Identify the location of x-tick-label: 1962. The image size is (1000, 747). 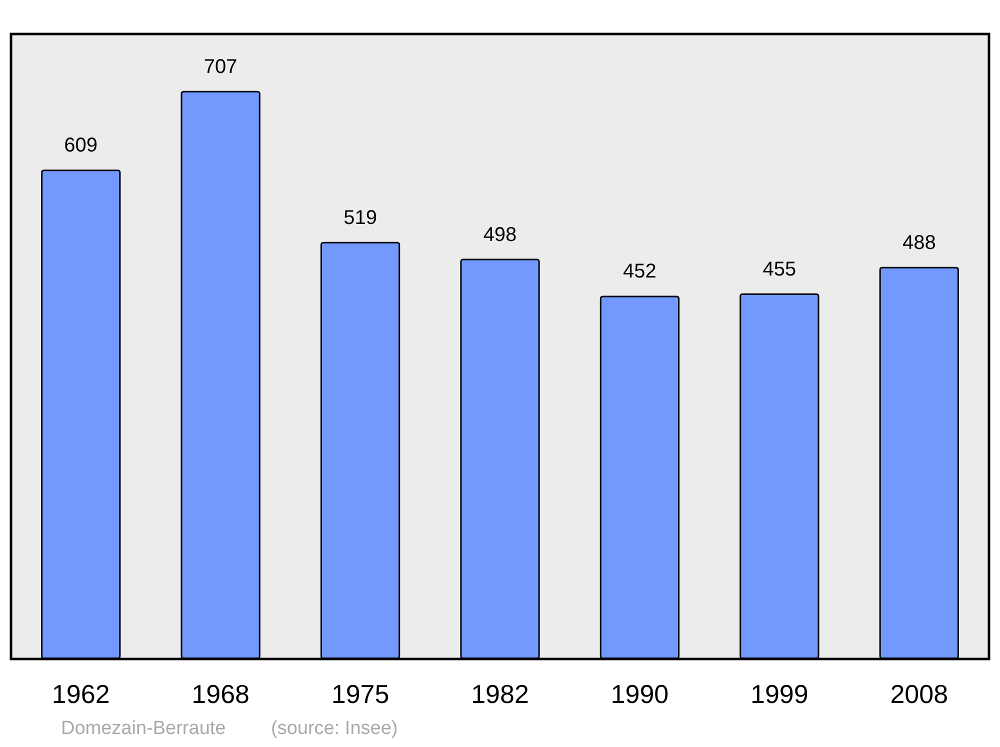
(81, 694).